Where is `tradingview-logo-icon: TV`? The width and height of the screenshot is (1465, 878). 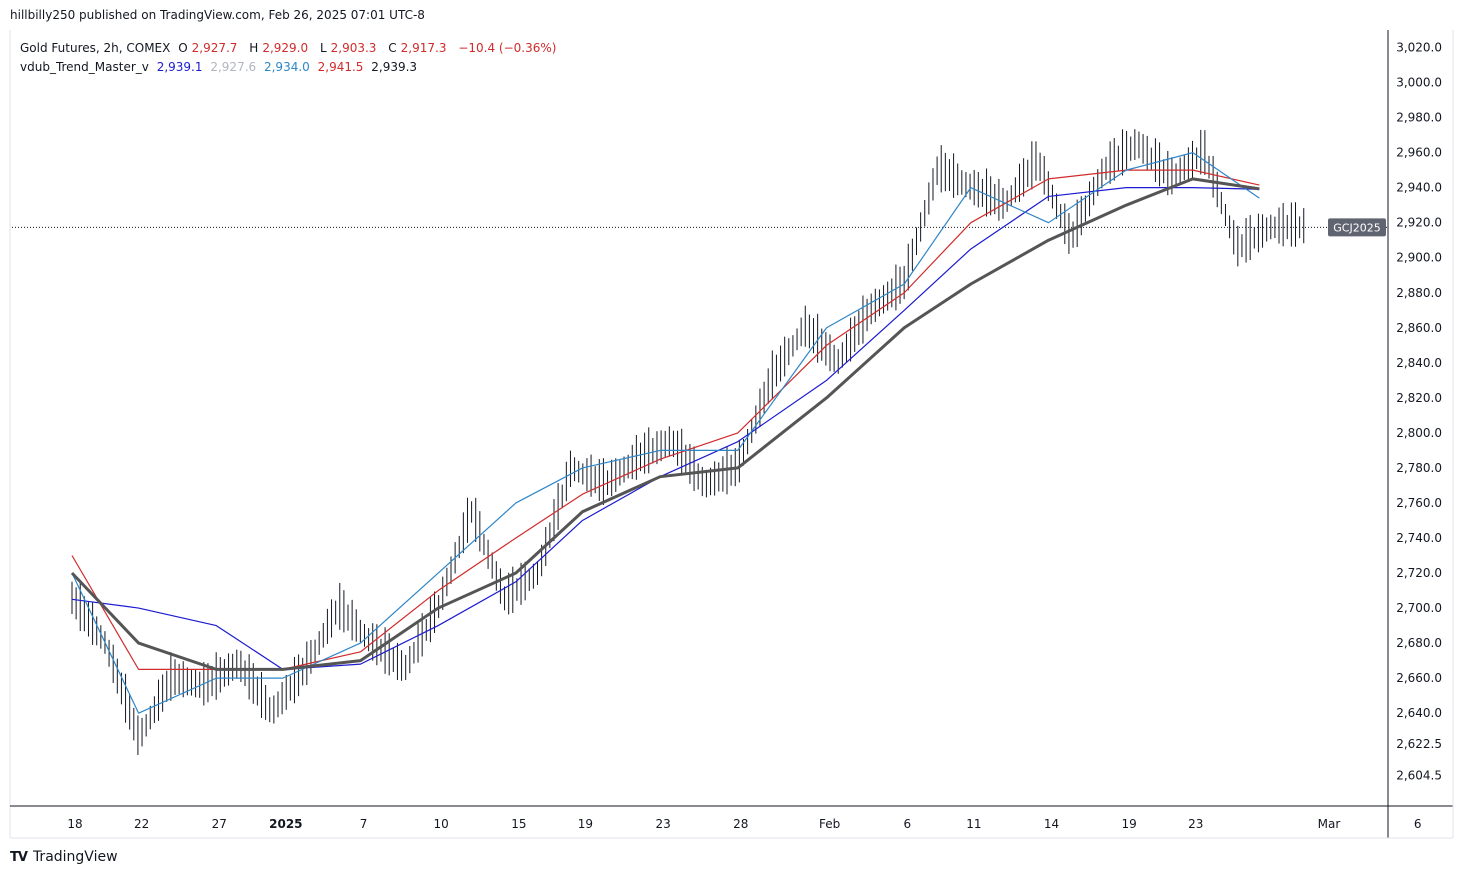
tradingview-logo-icon: TV is located at coordinates (19, 857).